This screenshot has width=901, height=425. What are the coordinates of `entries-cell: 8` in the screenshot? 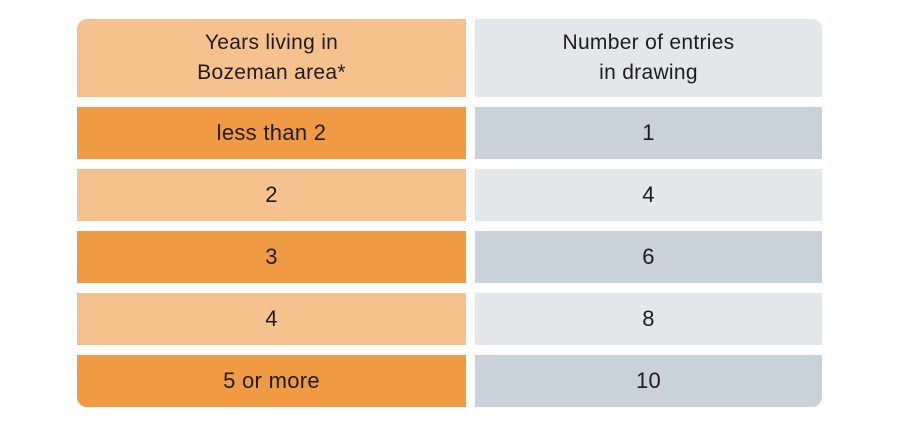 It's located at (648, 319).